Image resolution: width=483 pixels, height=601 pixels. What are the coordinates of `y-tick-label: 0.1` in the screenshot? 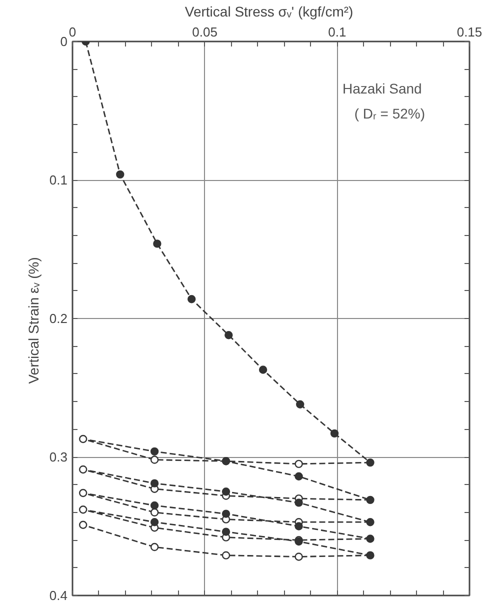 It's located at (58, 180).